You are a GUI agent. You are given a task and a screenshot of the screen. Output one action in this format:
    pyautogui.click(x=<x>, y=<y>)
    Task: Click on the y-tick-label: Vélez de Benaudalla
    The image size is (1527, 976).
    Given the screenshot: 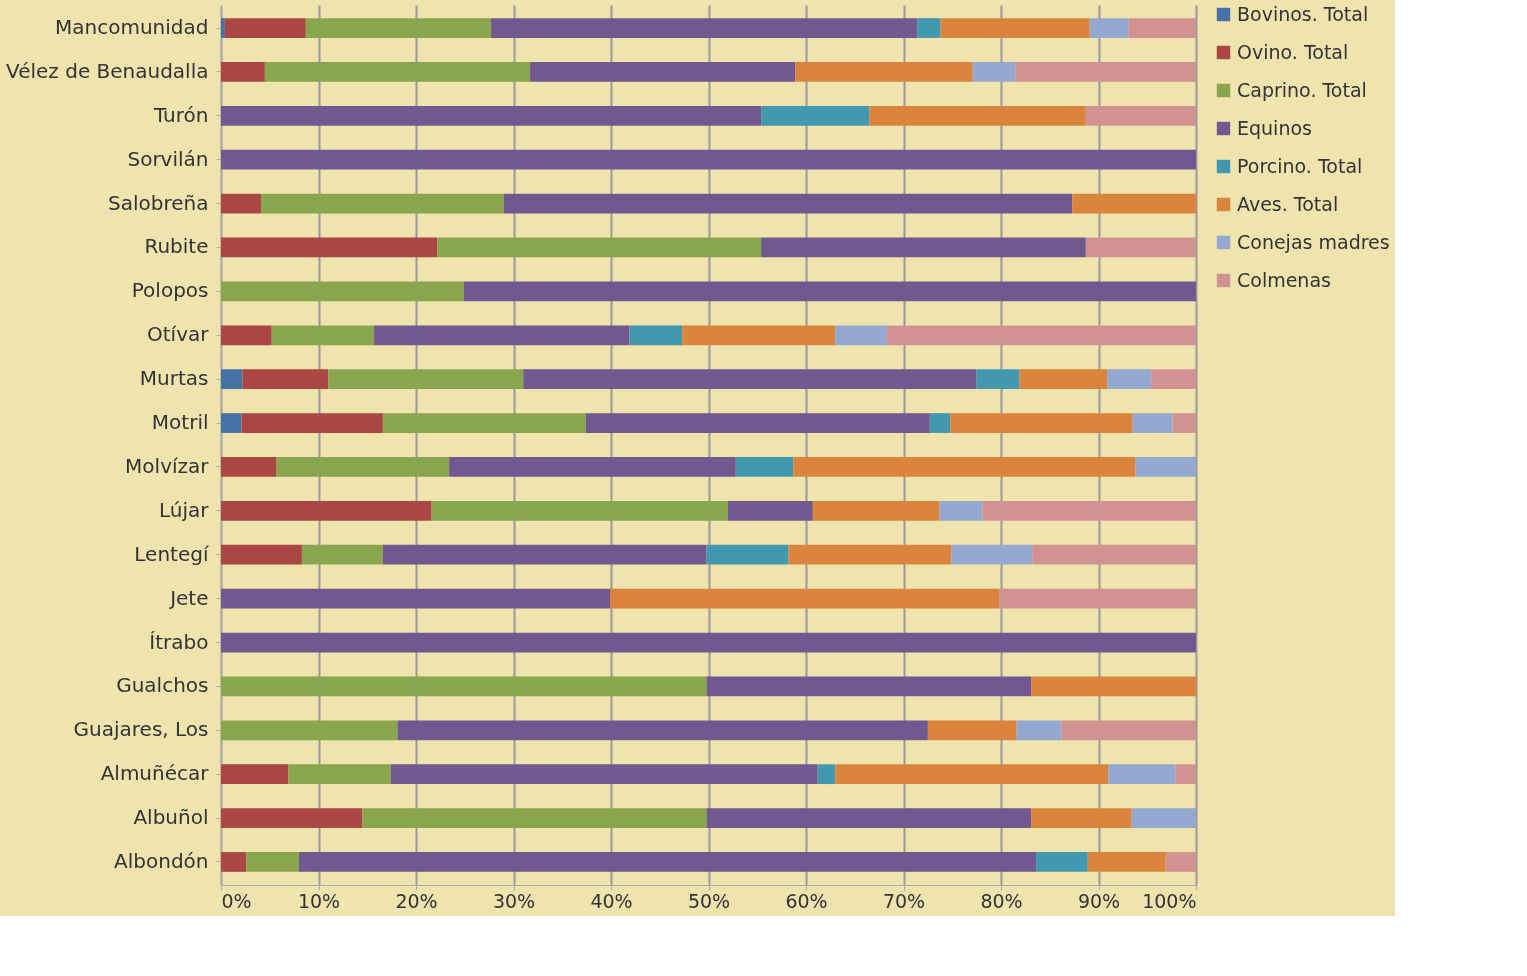 What is the action you would take?
    pyautogui.click(x=107, y=70)
    